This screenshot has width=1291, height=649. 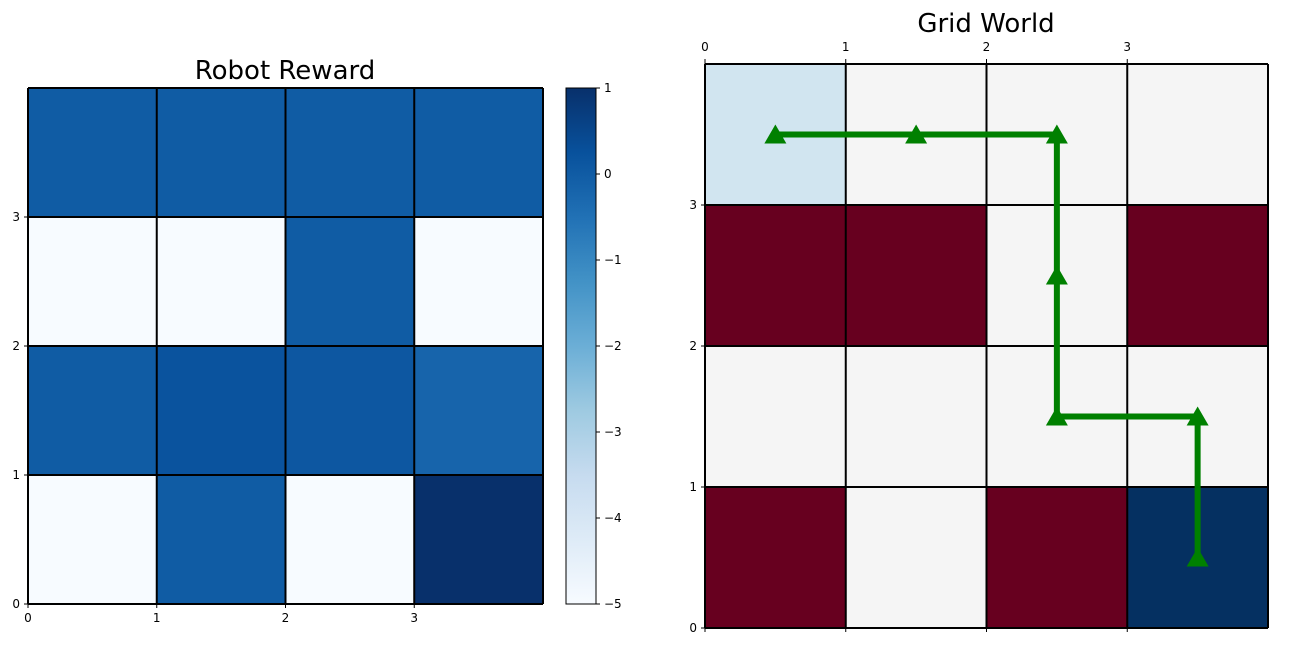 What do you see at coordinates (613, 432) in the screenshot?
I see `colorbar-tick-label: −3` at bounding box center [613, 432].